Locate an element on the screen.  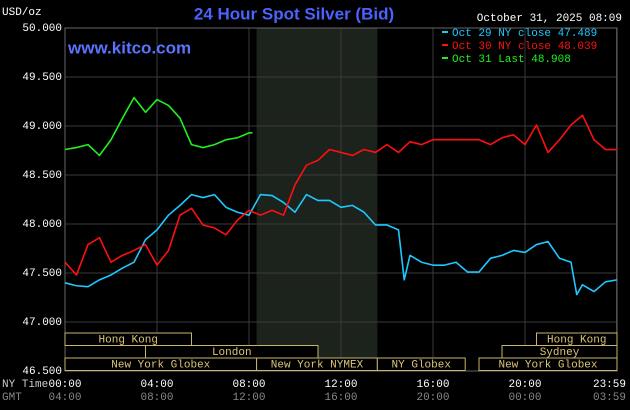
x2-tick-label: 16:00 is located at coordinates (340, 398).